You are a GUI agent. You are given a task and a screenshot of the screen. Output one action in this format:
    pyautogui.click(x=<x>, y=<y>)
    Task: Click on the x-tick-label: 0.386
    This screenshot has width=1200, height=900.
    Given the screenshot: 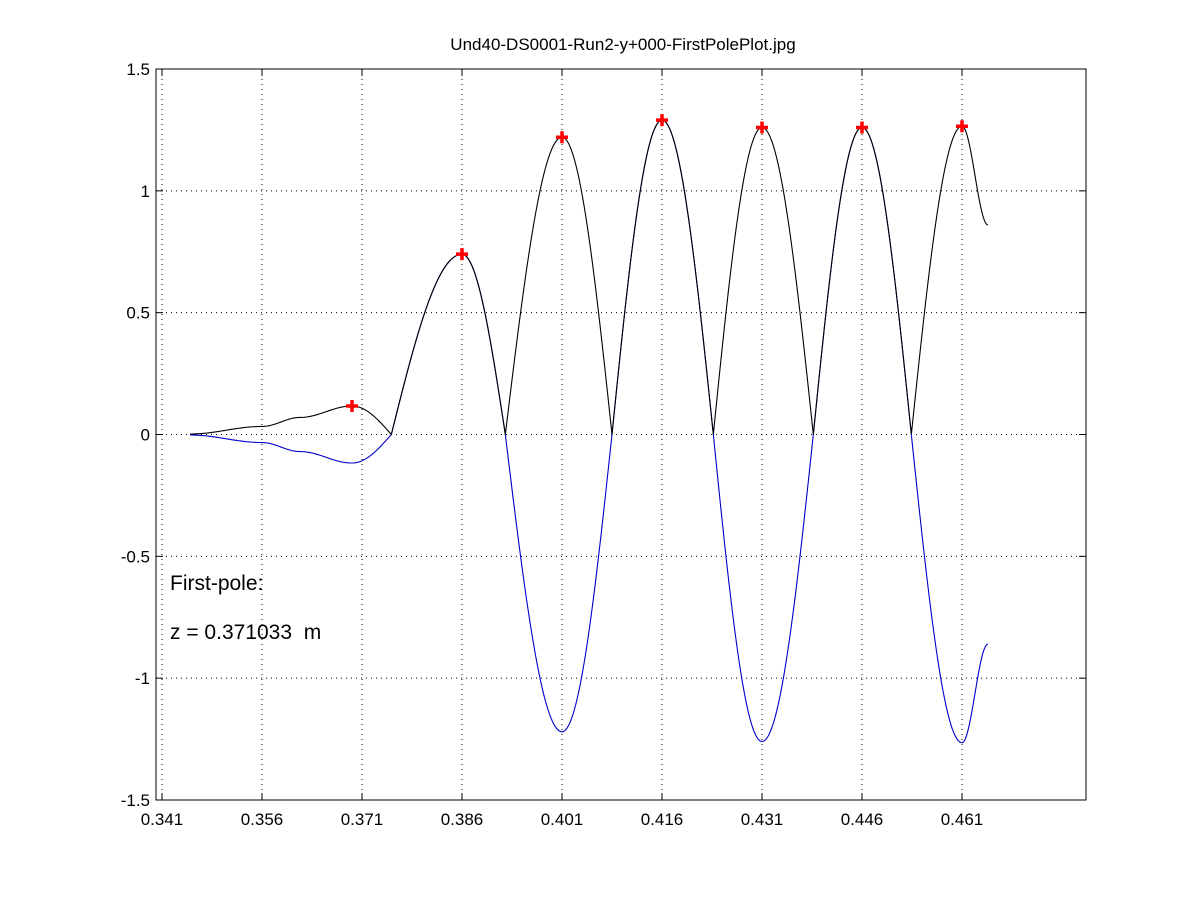 What is the action you would take?
    pyautogui.click(x=462, y=819)
    